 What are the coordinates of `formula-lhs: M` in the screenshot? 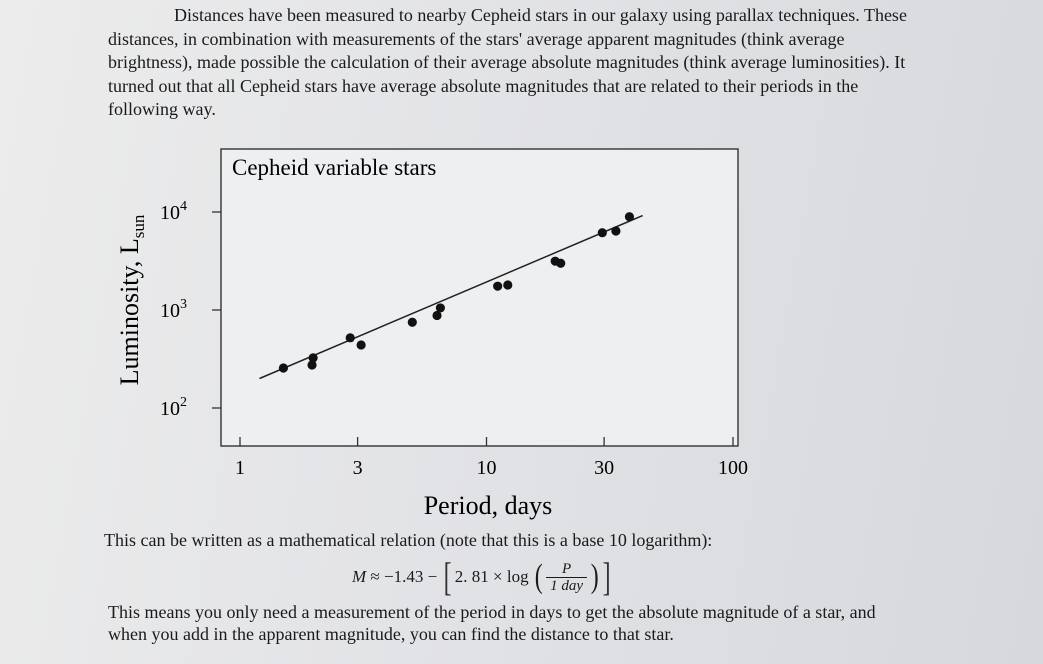 It's located at (359, 576).